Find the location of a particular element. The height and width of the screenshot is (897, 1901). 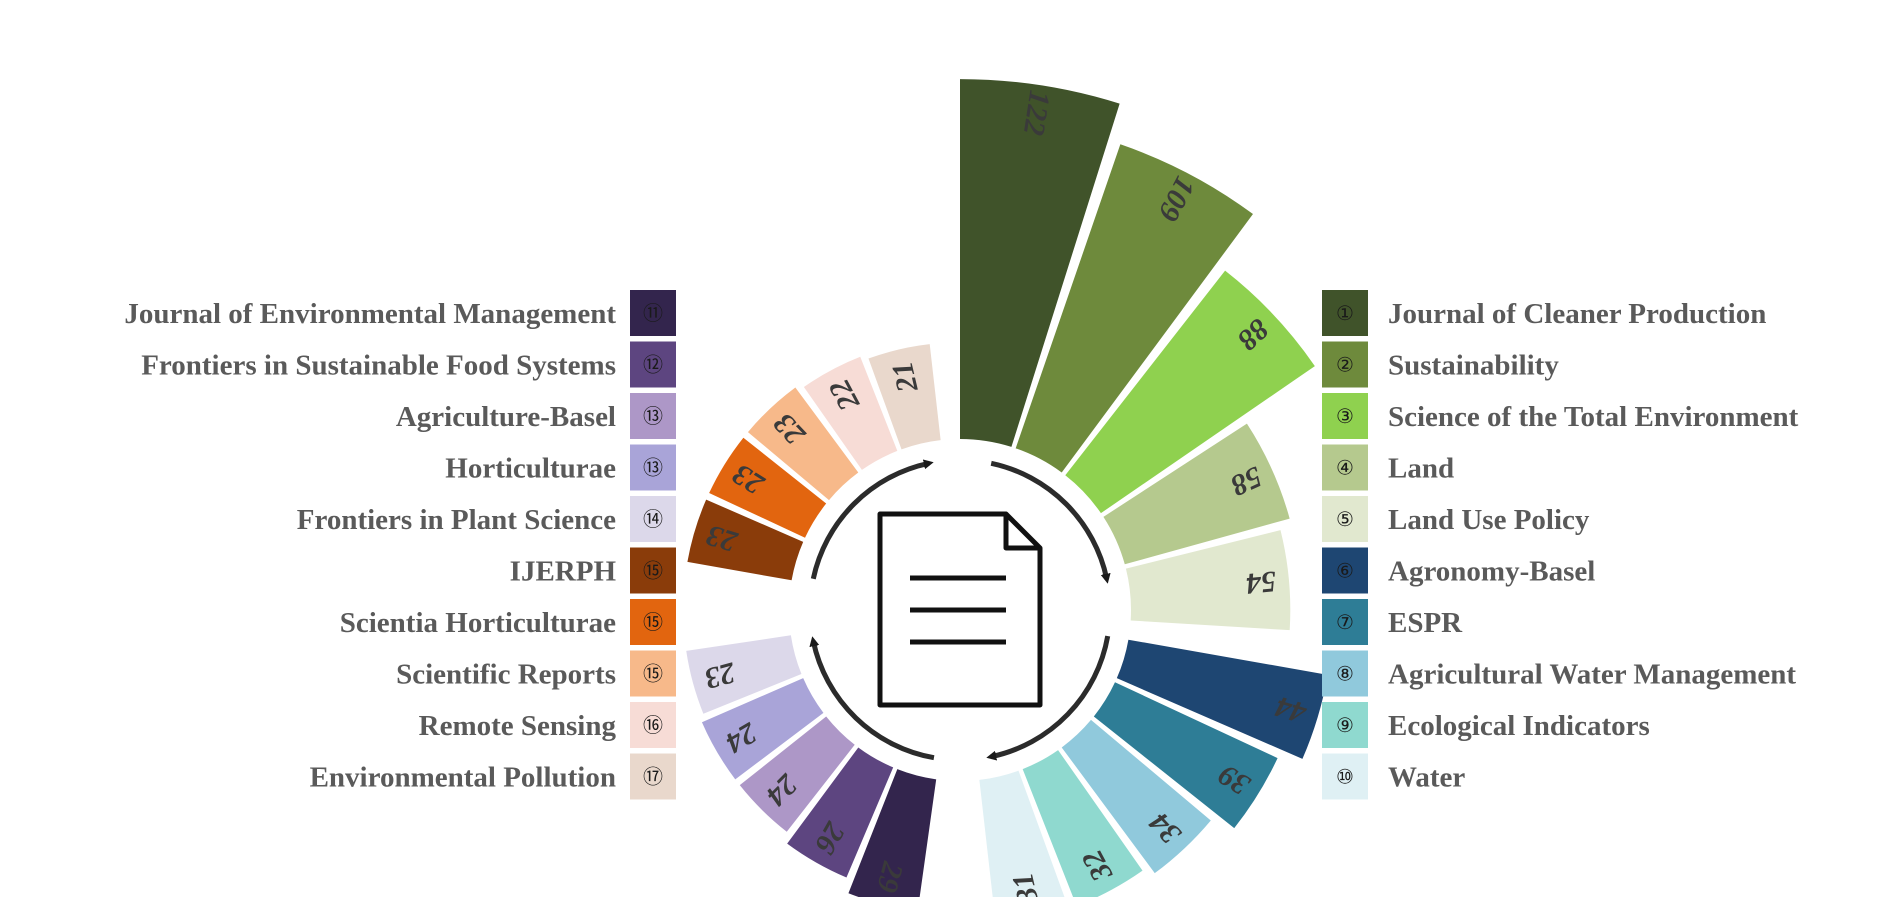

legend-item: ⑭ Frontiers in Plant Science is located at coordinates (486, 519).